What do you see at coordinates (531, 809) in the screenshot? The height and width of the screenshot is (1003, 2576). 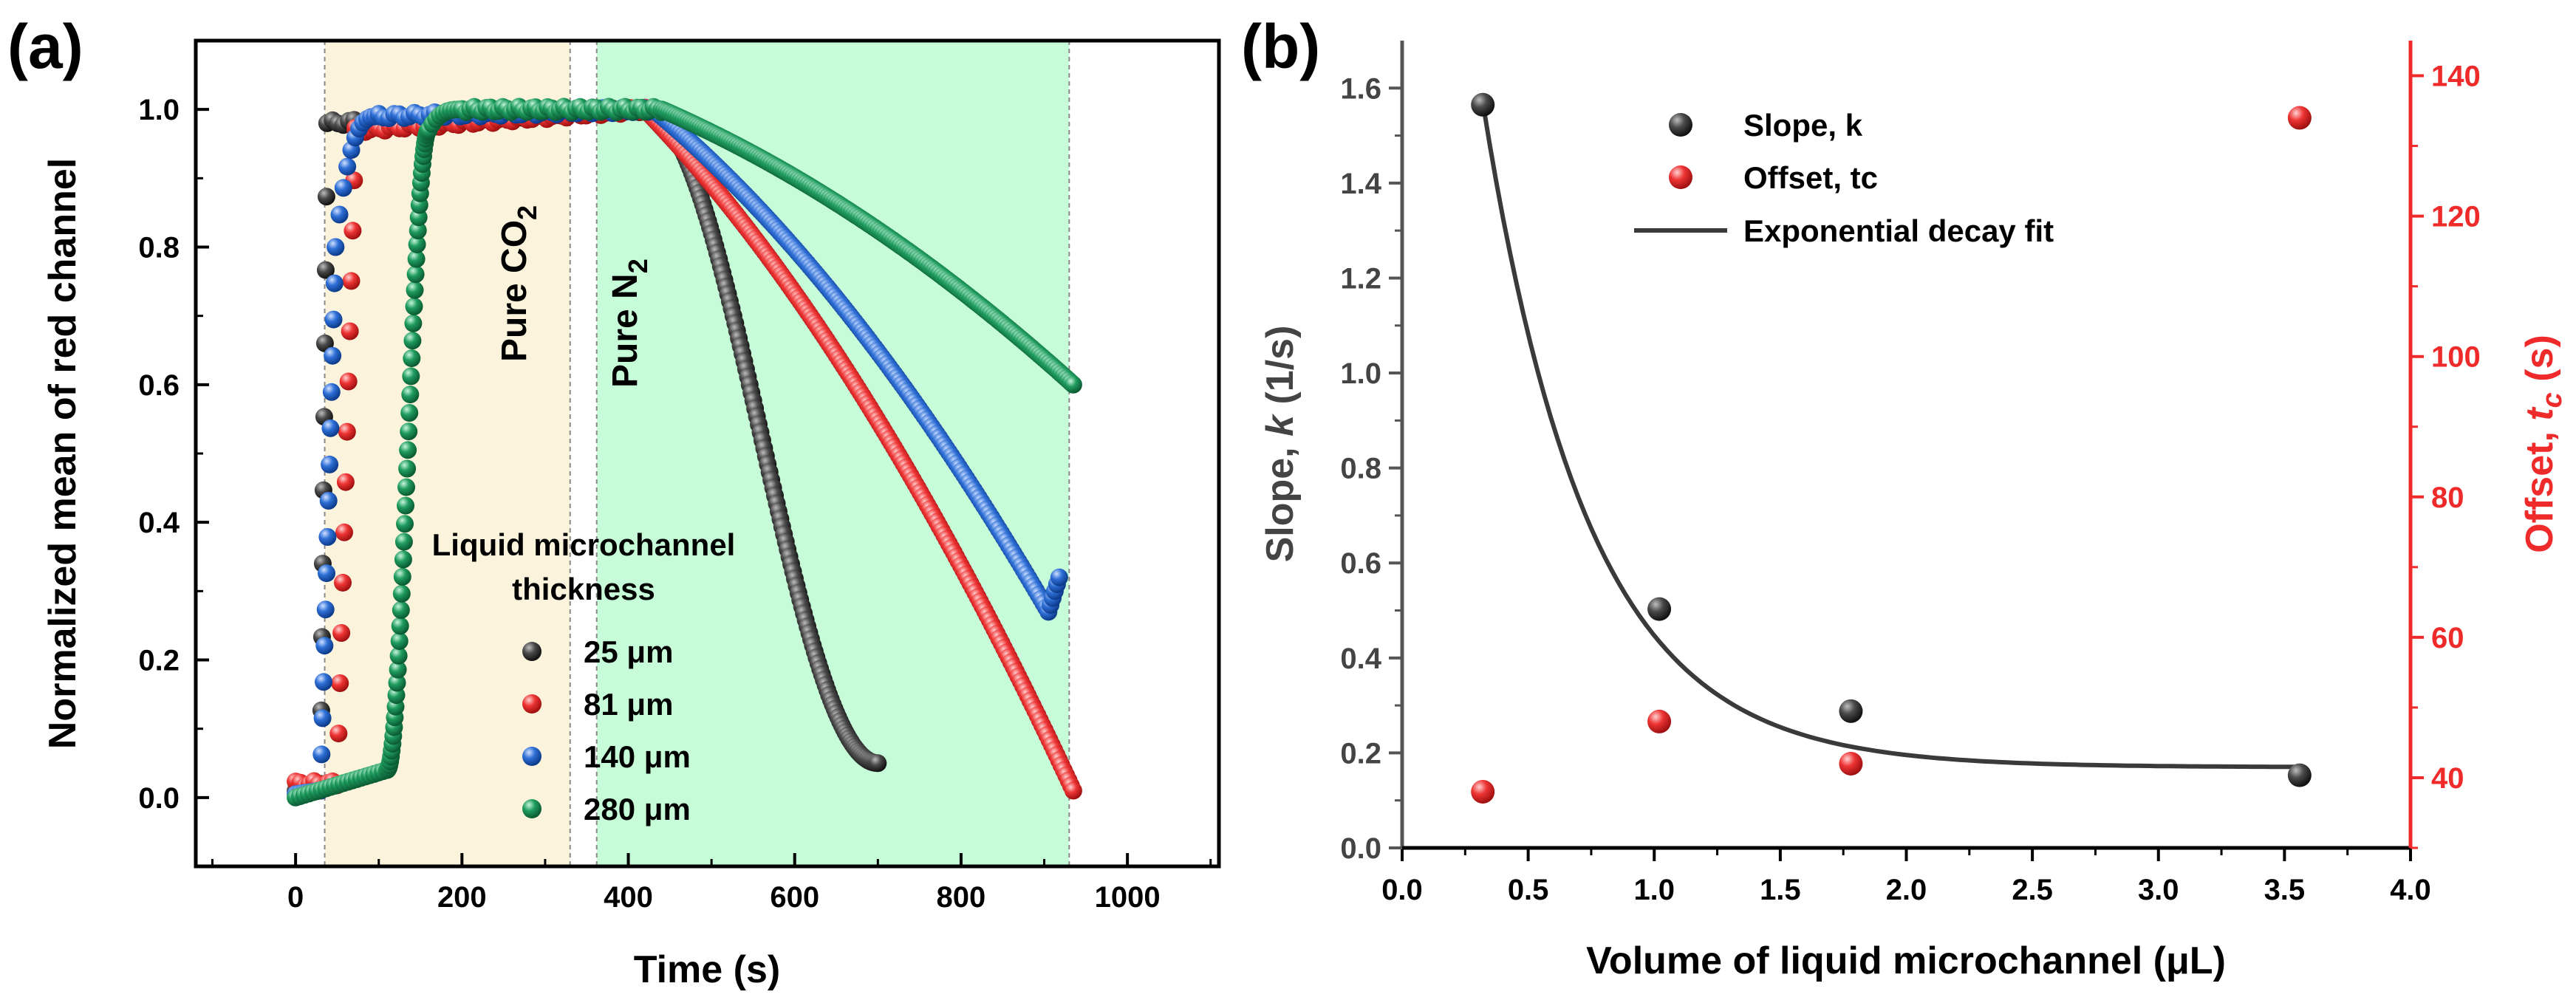 I see `legend-marker-280um` at bounding box center [531, 809].